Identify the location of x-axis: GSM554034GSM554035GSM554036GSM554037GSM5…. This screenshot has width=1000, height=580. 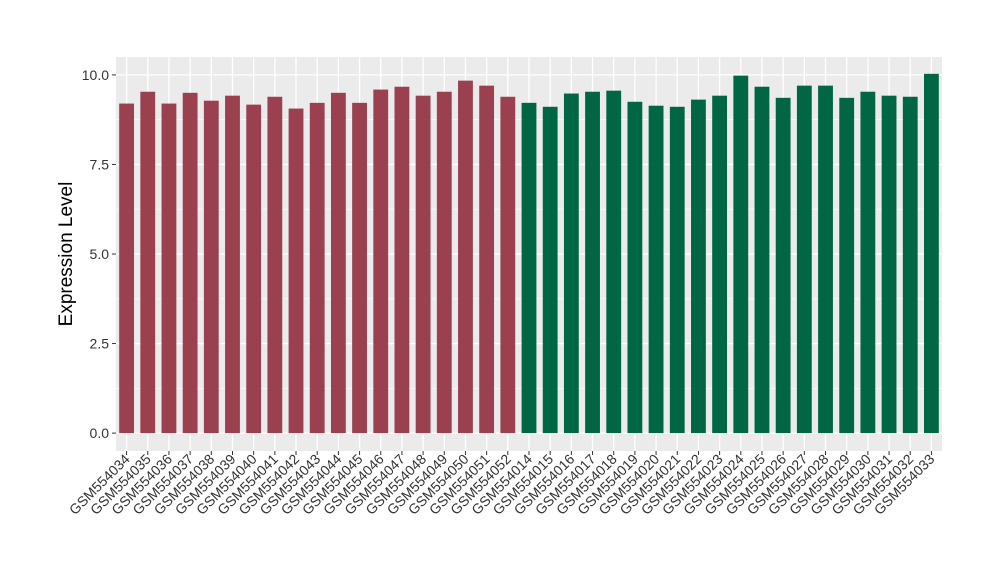
(502, 484).